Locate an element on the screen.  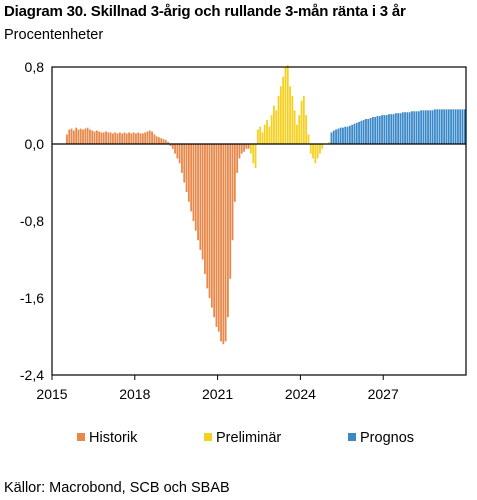
y-tick-label-3: -1,6 is located at coordinates (32, 298).